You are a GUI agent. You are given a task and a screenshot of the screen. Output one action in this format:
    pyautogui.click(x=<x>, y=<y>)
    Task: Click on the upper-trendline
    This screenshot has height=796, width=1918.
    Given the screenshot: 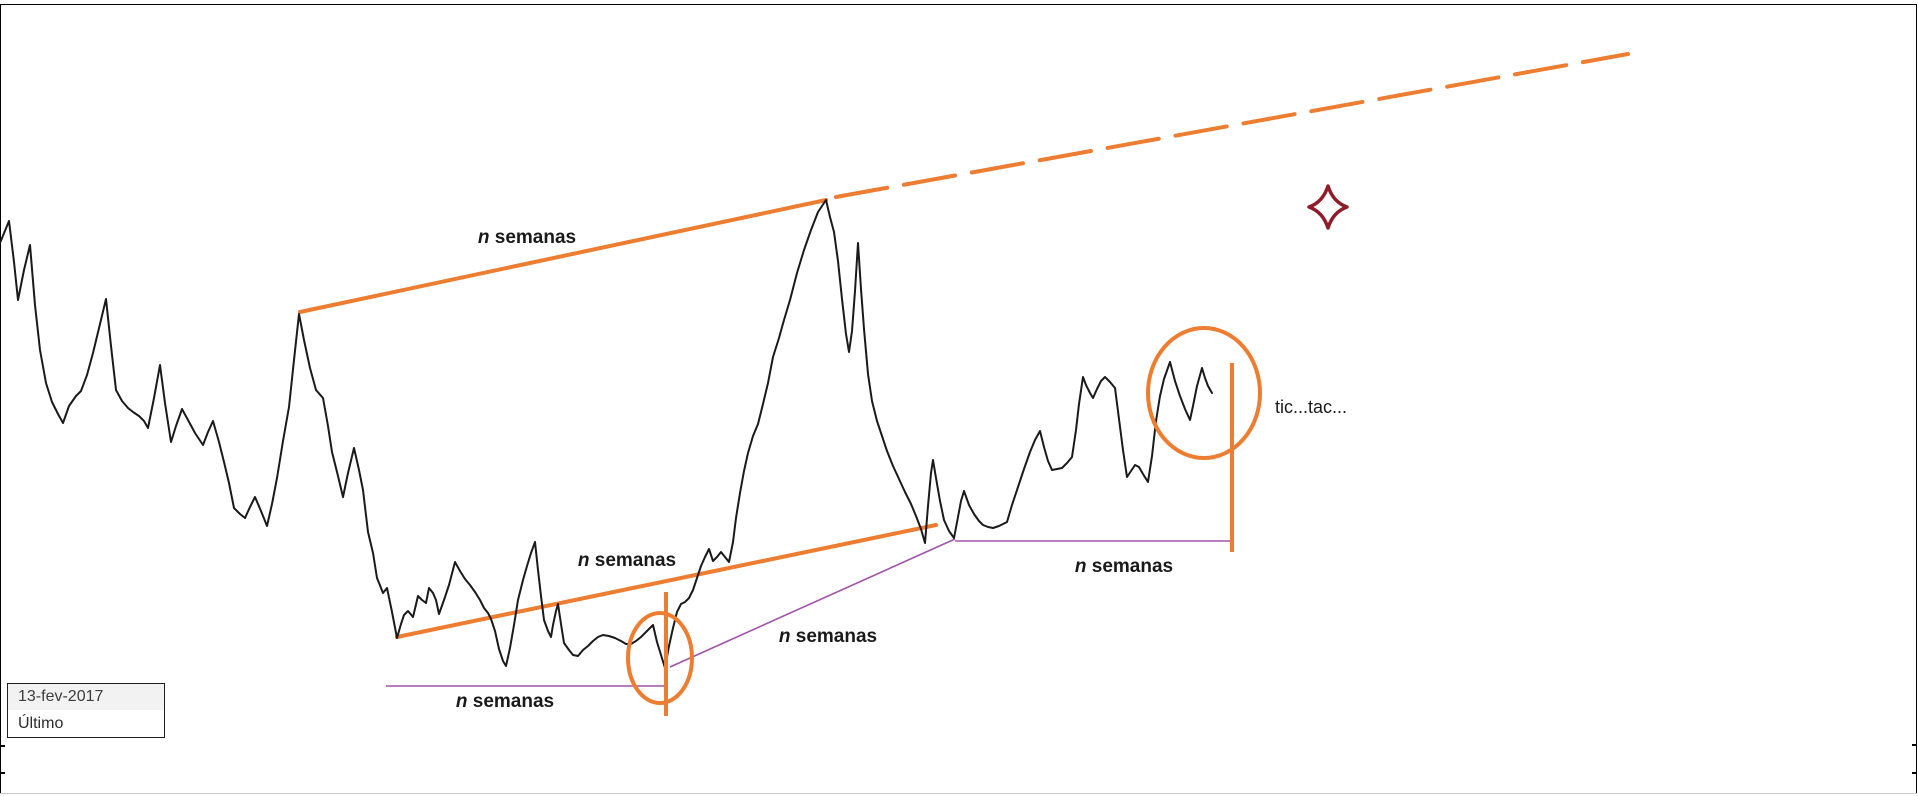 What is the action you would take?
    pyautogui.click(x=563, y=256)
    